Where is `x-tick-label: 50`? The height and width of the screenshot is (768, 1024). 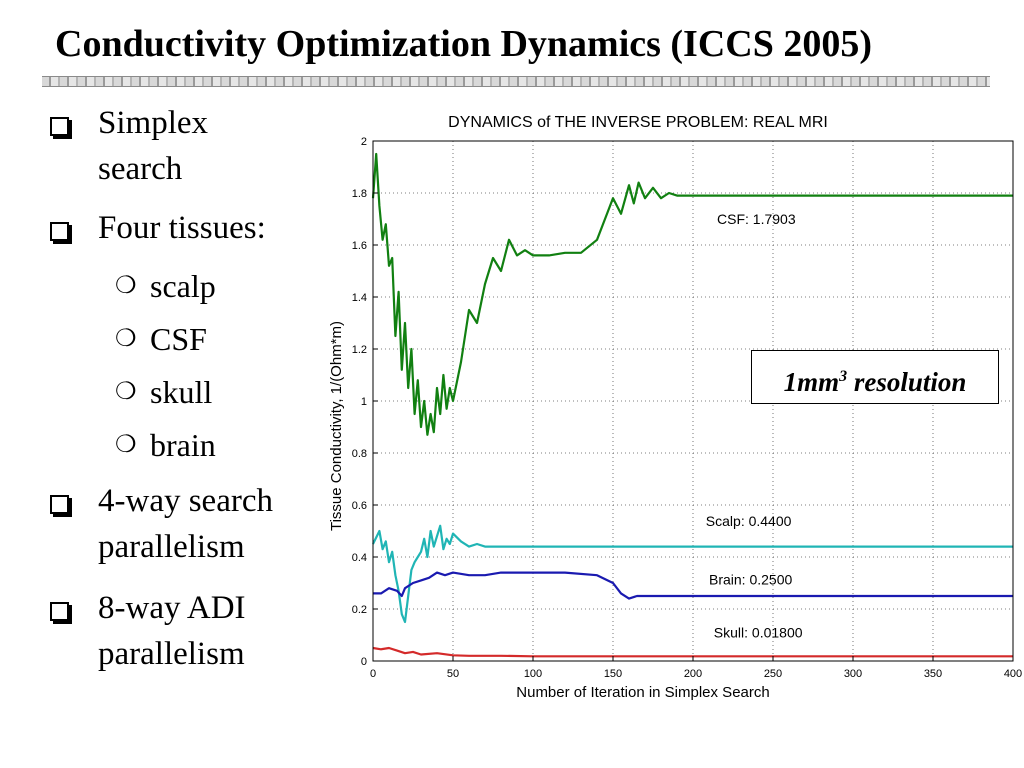 x-tick-label: 50 is located at coordinates (453, 674).